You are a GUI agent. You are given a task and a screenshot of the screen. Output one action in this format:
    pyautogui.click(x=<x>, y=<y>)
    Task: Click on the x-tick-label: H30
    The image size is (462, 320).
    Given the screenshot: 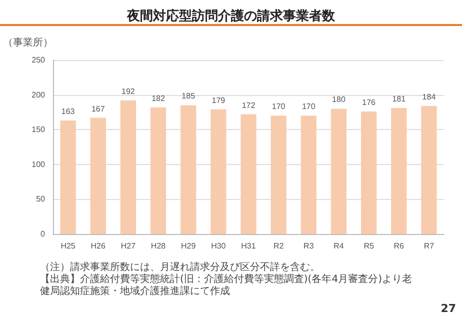 What is the action you would take?
    pyautogui.click(x=218, y=246)
    